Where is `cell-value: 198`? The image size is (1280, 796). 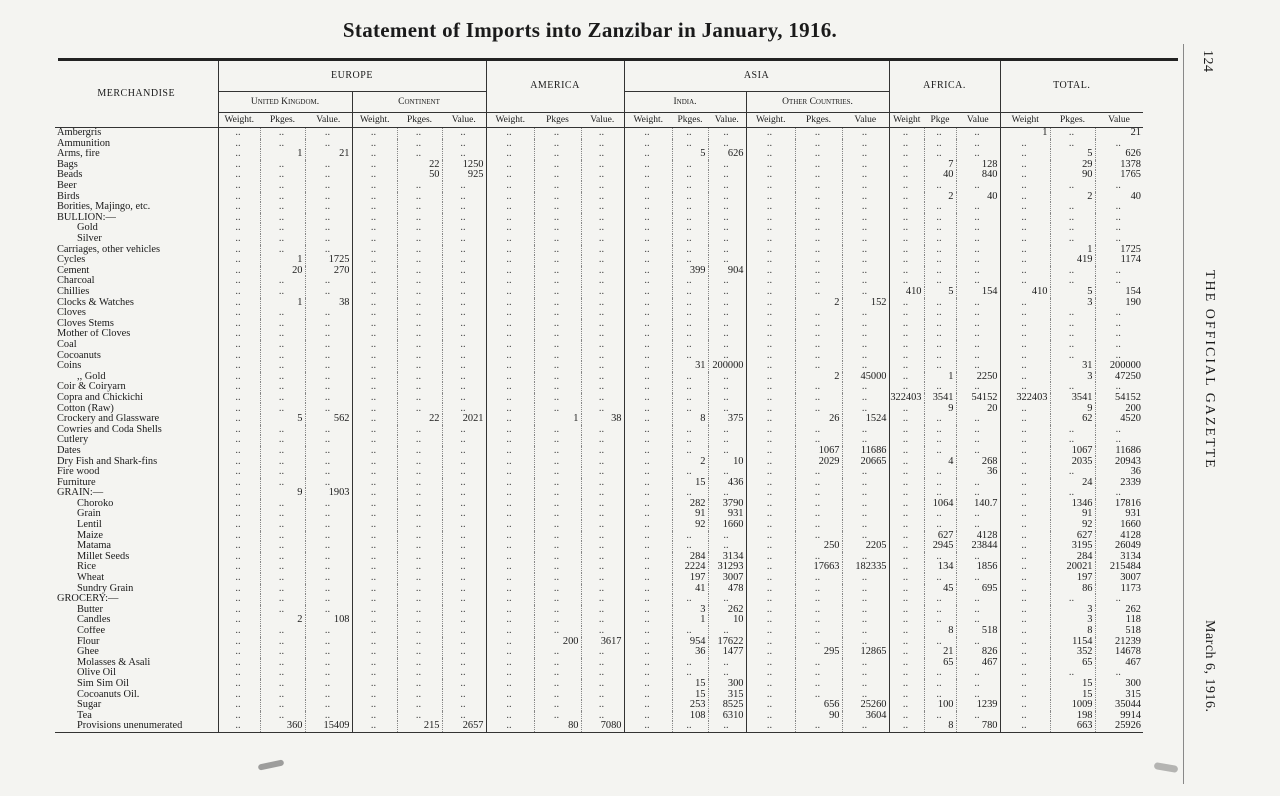
cell-value: 198 is located at coordinates (1072, 716).